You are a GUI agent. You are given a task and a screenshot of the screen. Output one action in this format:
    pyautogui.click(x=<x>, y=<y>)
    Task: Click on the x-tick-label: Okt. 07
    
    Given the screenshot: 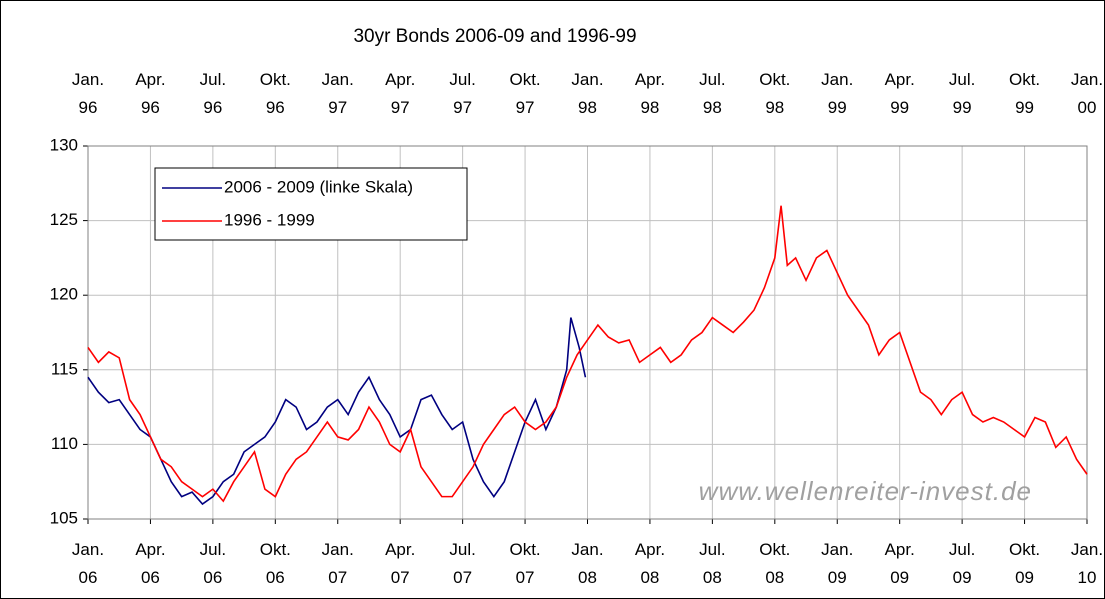 What is the action you would take?
    pyautogui.click(x=525, y=563)
    